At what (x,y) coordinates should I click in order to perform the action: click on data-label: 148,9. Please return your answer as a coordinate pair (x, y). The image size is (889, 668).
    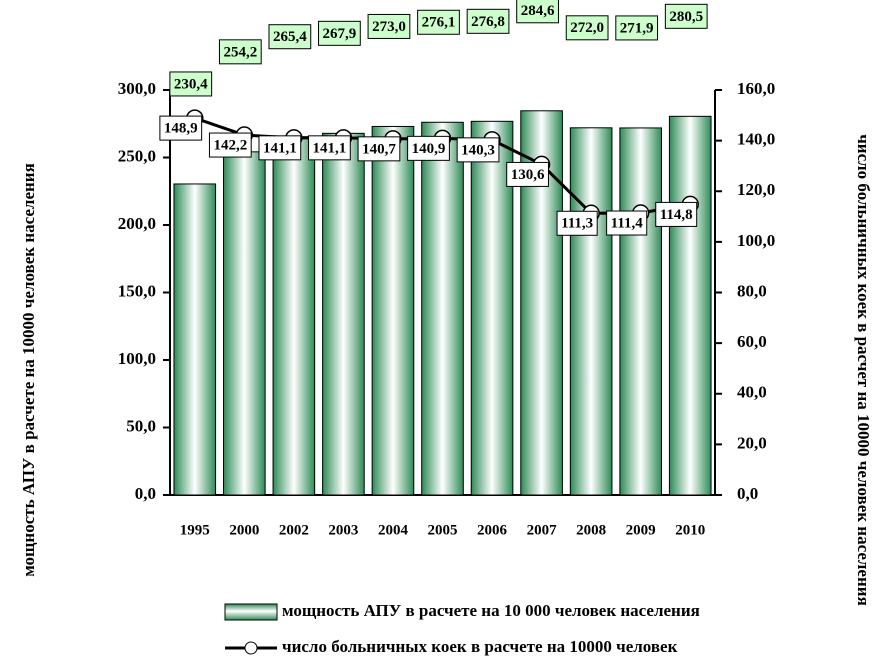
    Looking at the image, I should click on (181, 128).